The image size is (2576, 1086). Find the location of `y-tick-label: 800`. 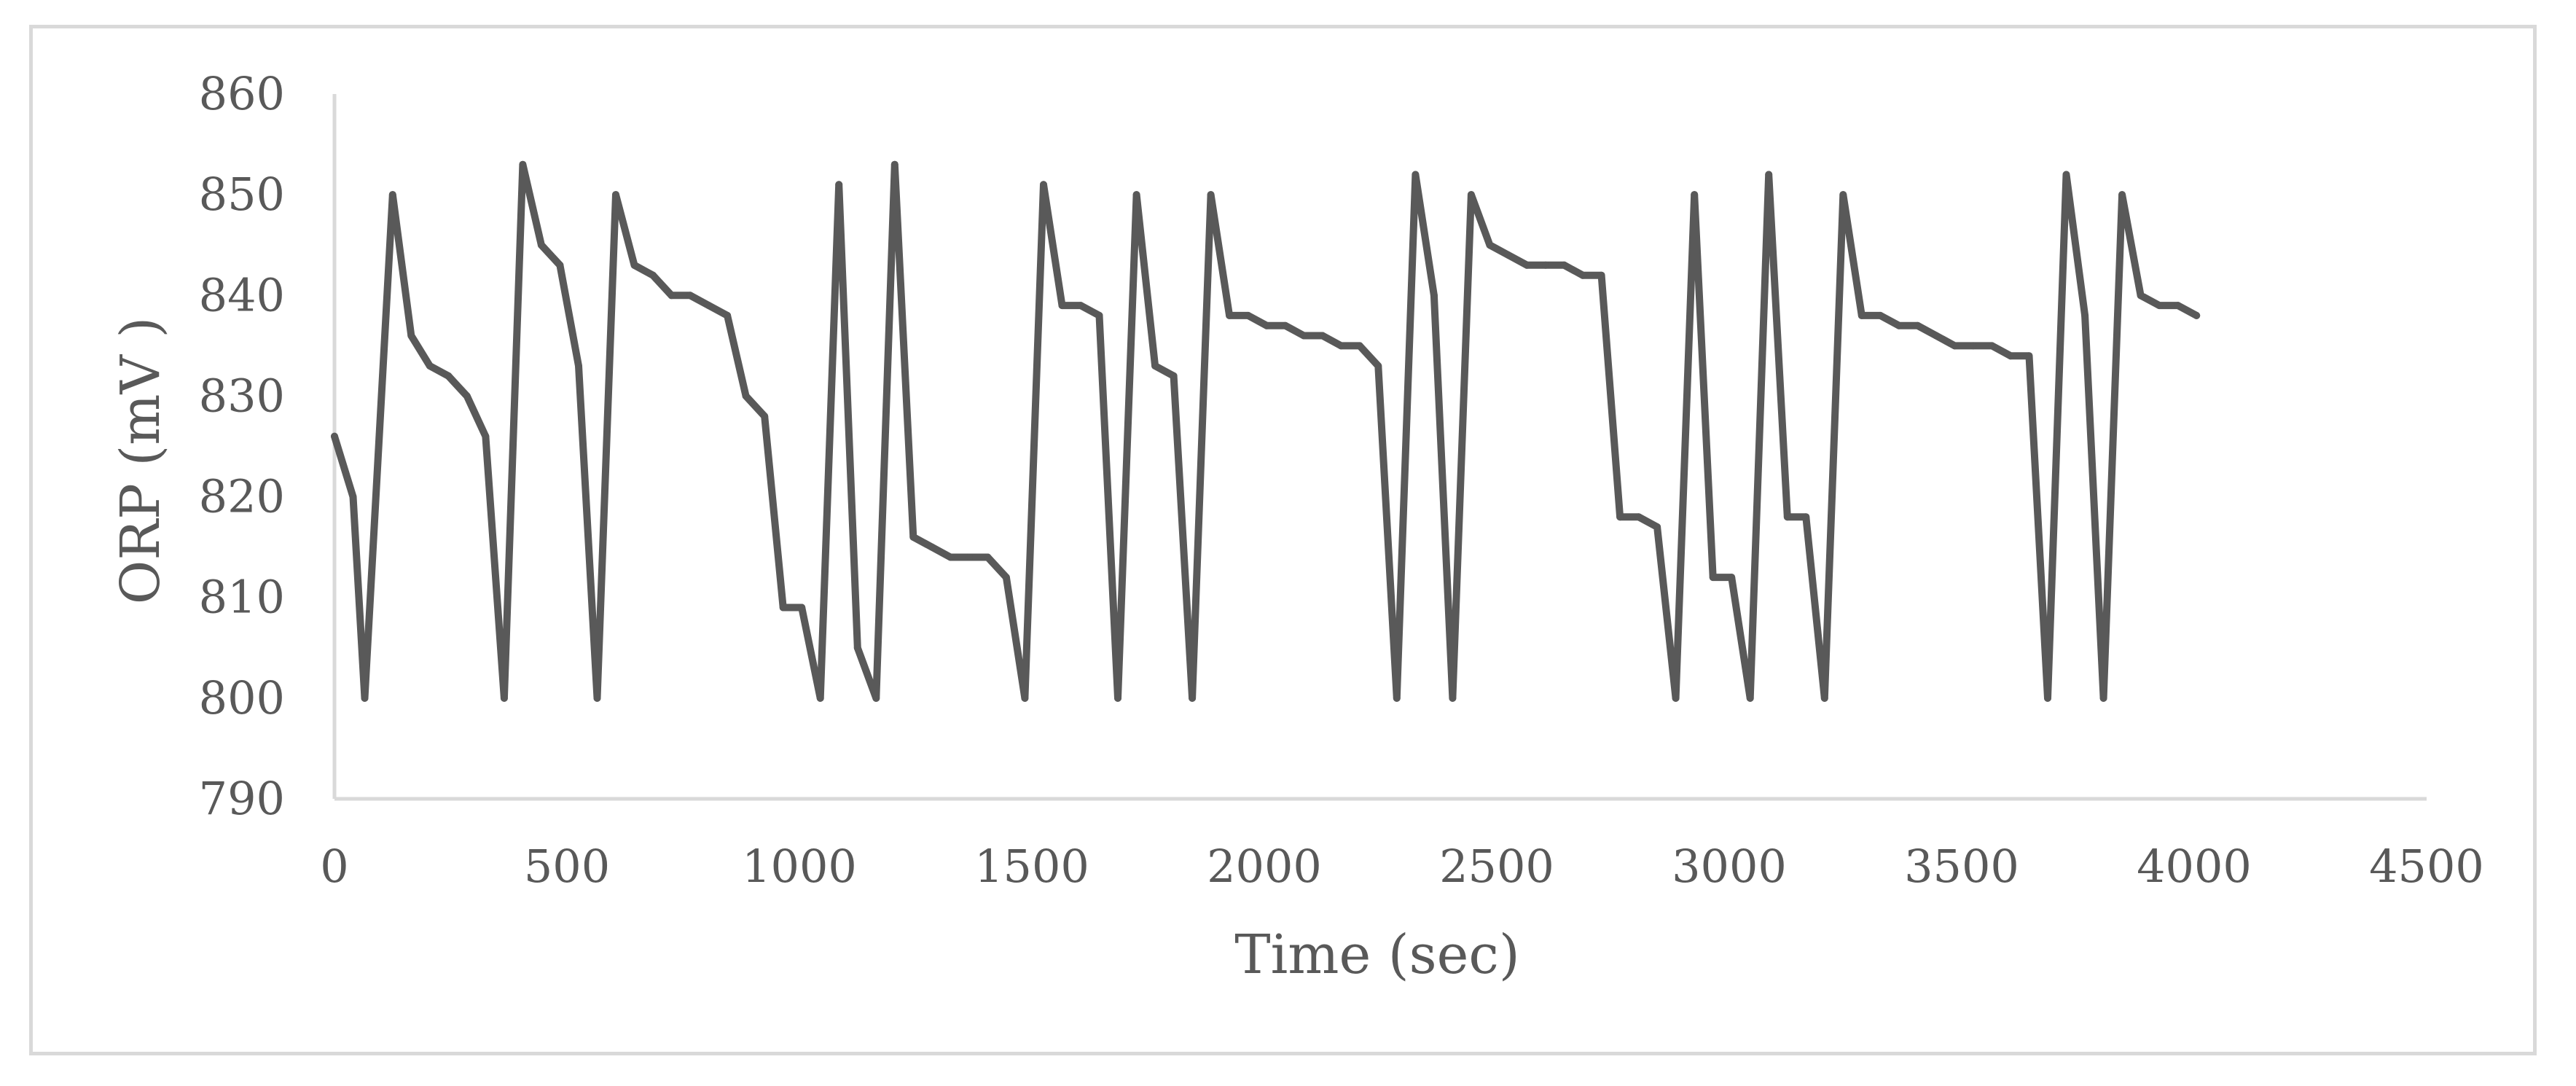

y-tick-label: 800 is located at coordinates (242, 697).